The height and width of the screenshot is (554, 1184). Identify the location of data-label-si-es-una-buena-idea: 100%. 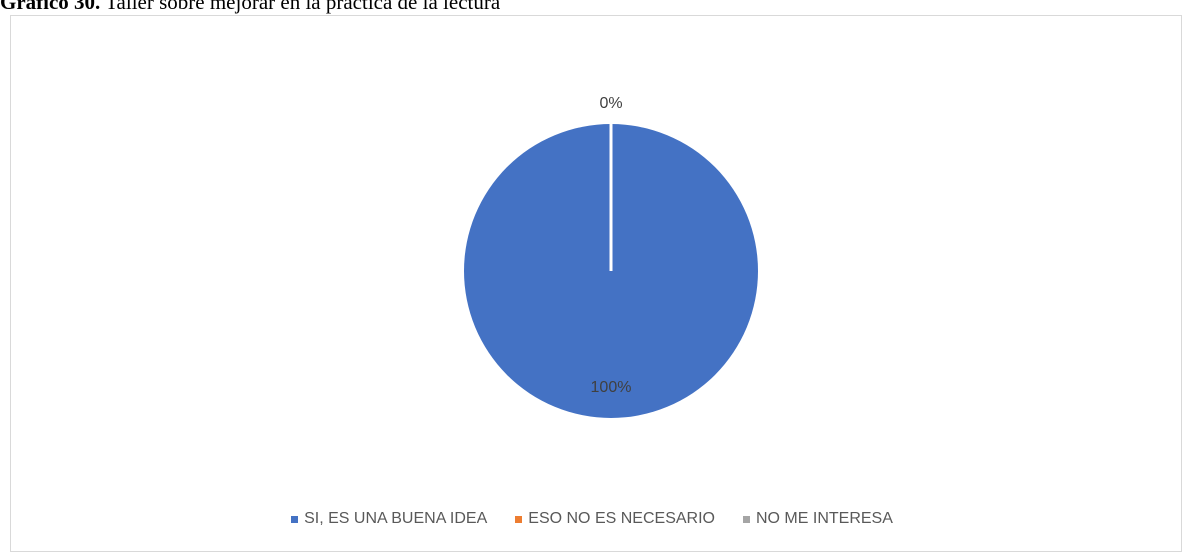
(611, 387).